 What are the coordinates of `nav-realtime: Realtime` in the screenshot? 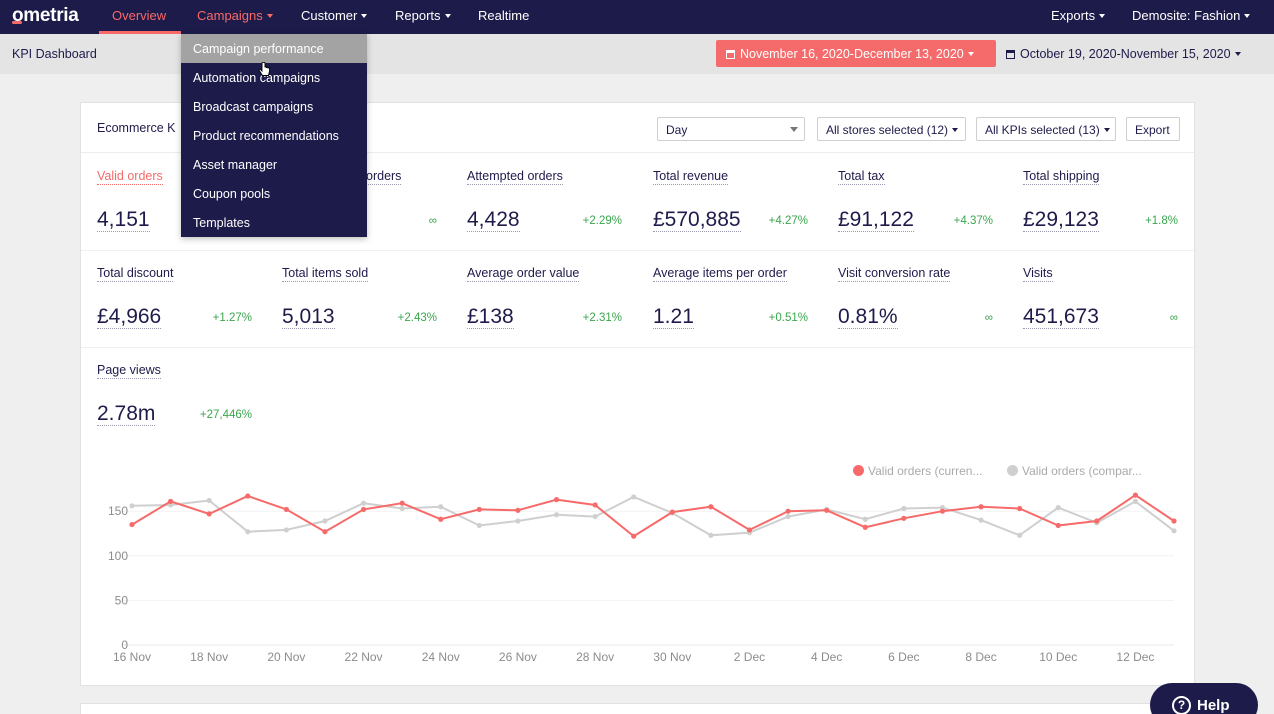 It's located at (504, 15).